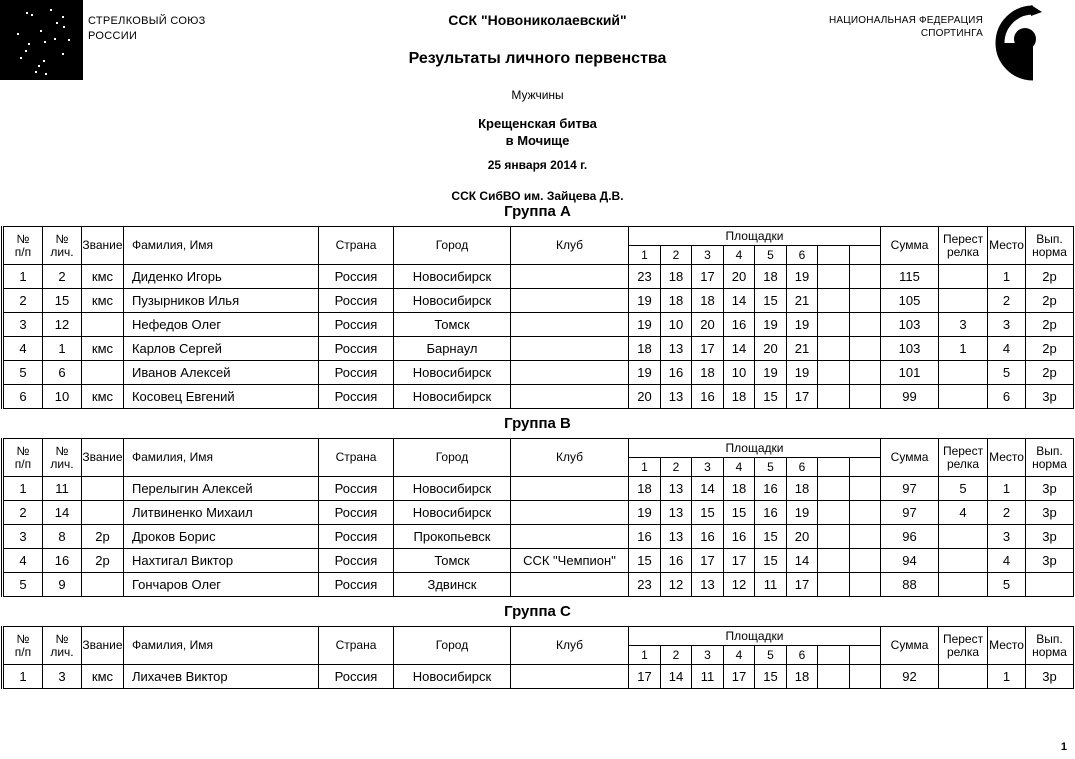 The image size is (1075, 759). What do you see at coordinates (61, 396) in the screenshot?
I see `cell-personal-num: 10` at bounding box center [61, 396].